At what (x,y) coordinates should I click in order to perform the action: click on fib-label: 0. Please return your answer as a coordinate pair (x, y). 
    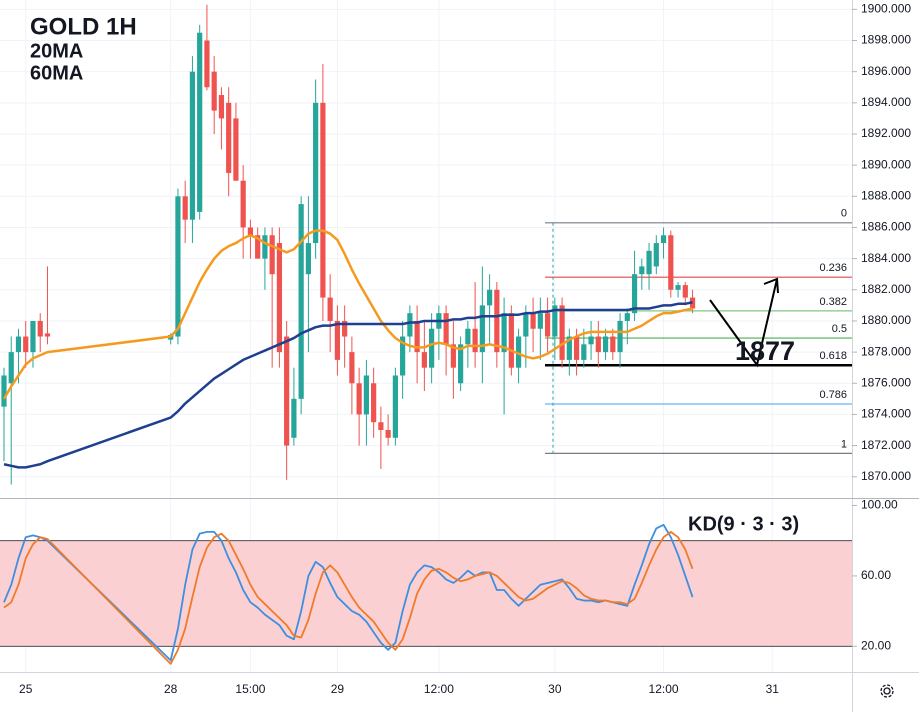
    Looking at the image, I should click on (844, 214).